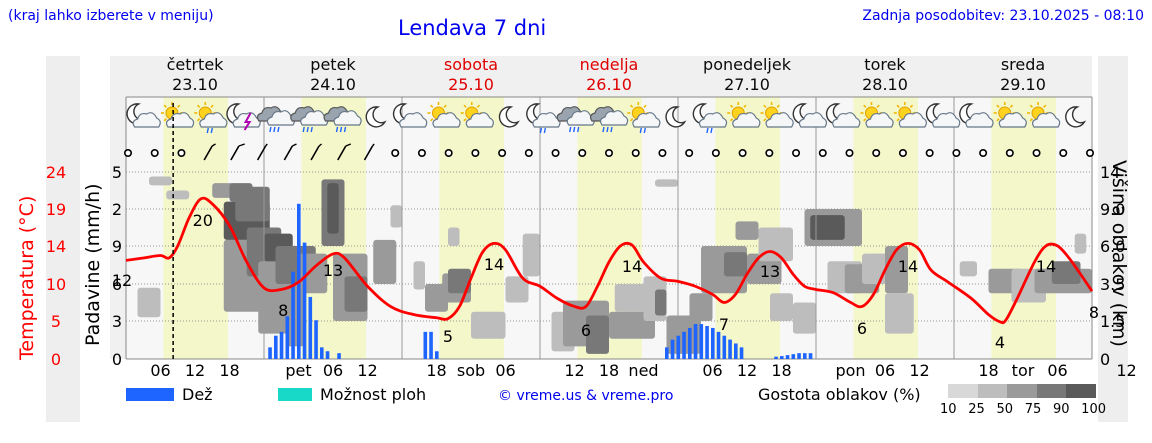  Describe the element at coordinates (56, 359) in the screenshot. I see `temperature-tick-label: 0` at that location.